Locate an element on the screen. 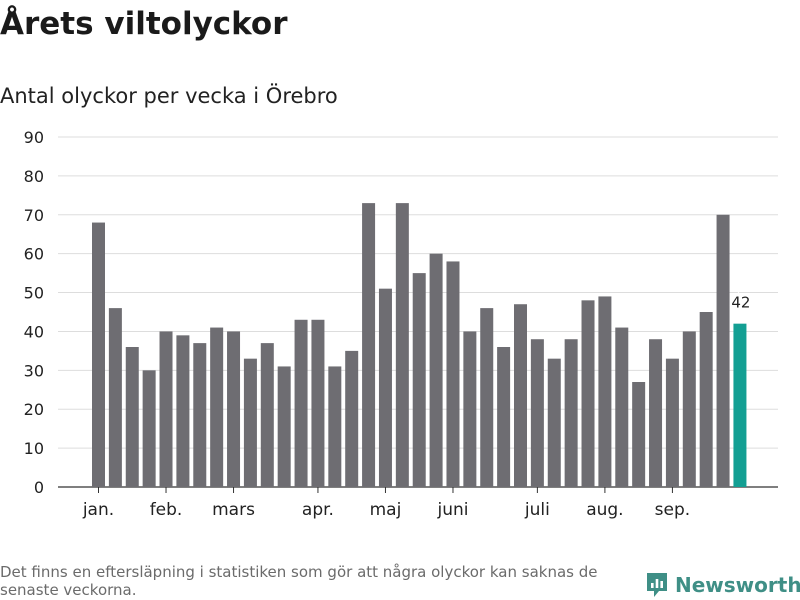  x-tick-label: feb. is located at coordinates (166, 510).